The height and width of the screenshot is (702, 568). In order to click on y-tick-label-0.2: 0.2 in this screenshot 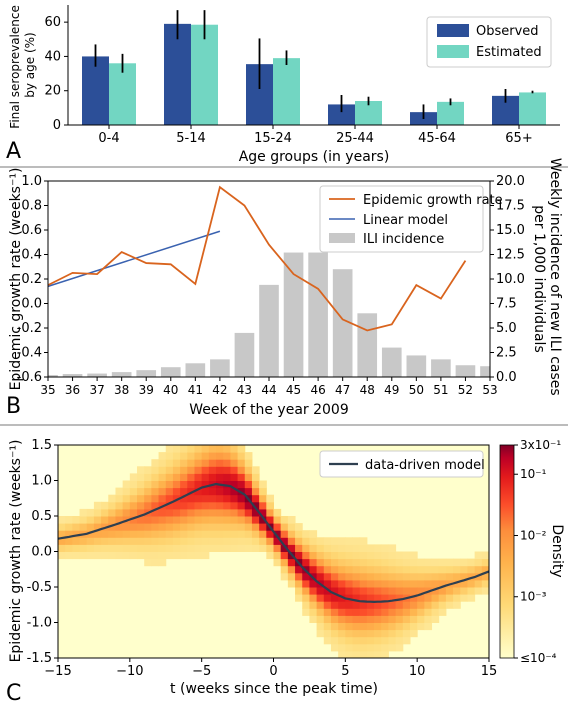, I will do `click(31, 279)`.